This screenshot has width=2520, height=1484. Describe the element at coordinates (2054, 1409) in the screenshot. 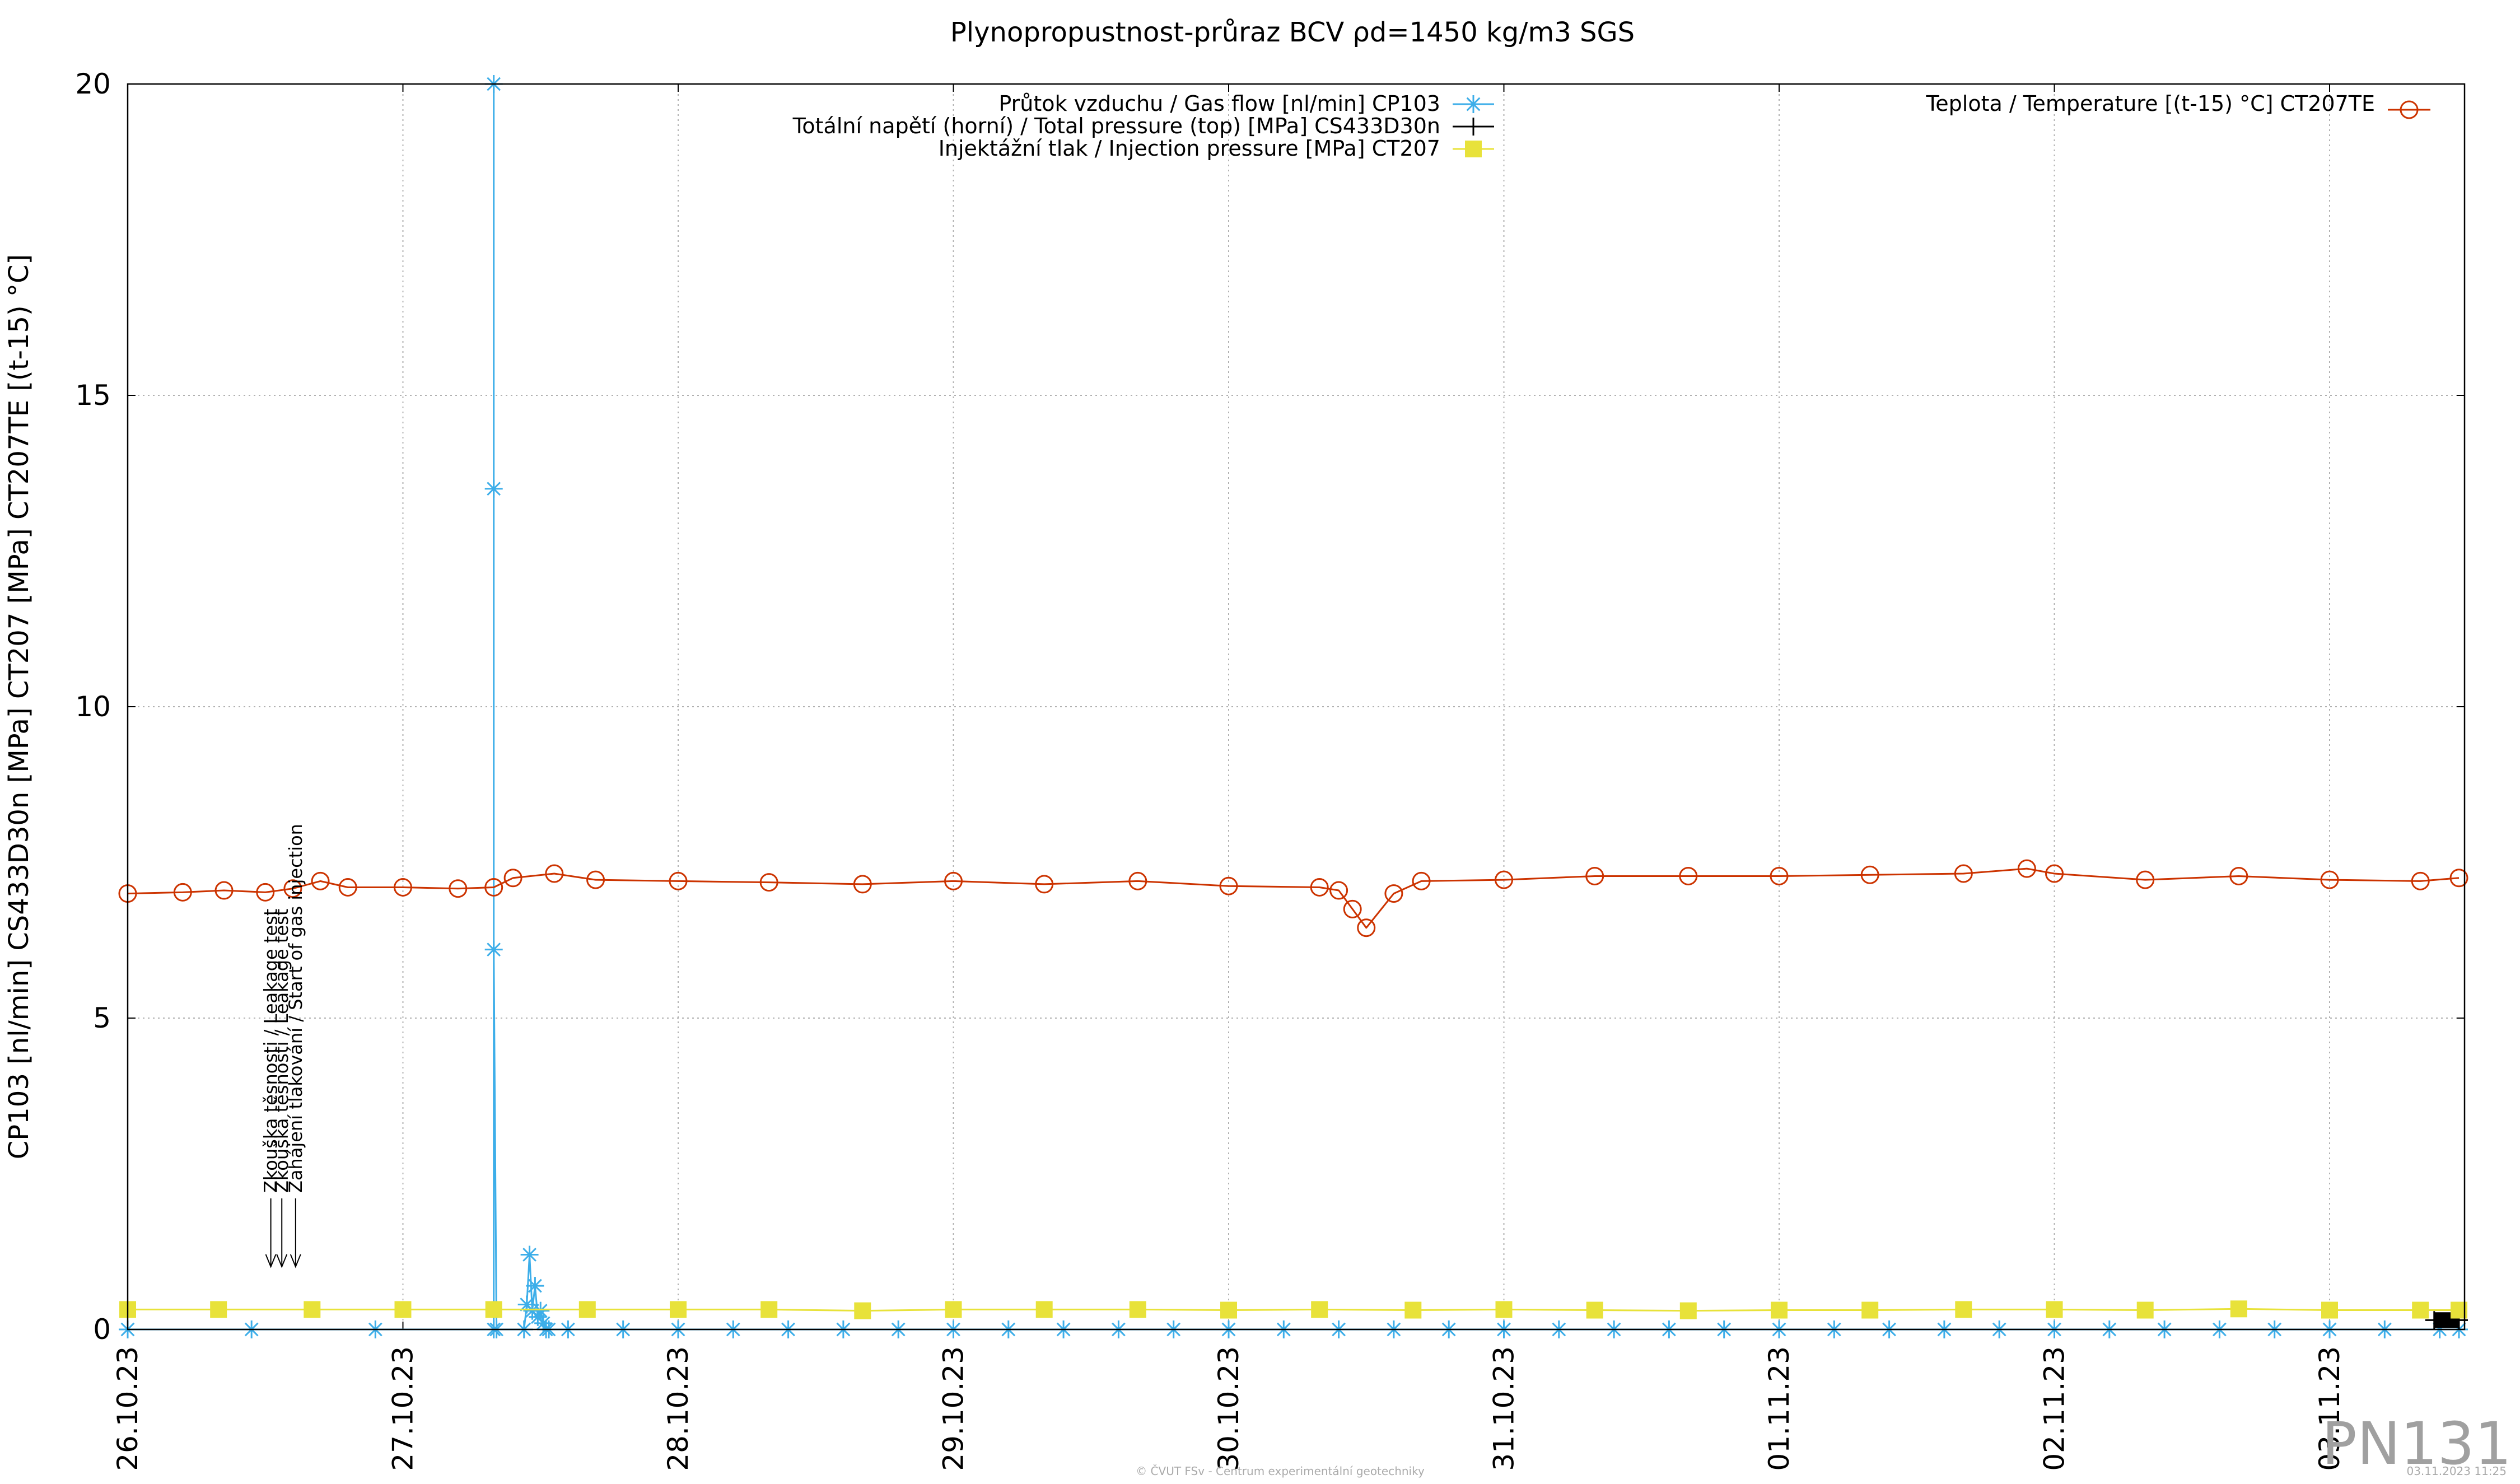

I see `x-tick-label: 02.11.23` at that location.